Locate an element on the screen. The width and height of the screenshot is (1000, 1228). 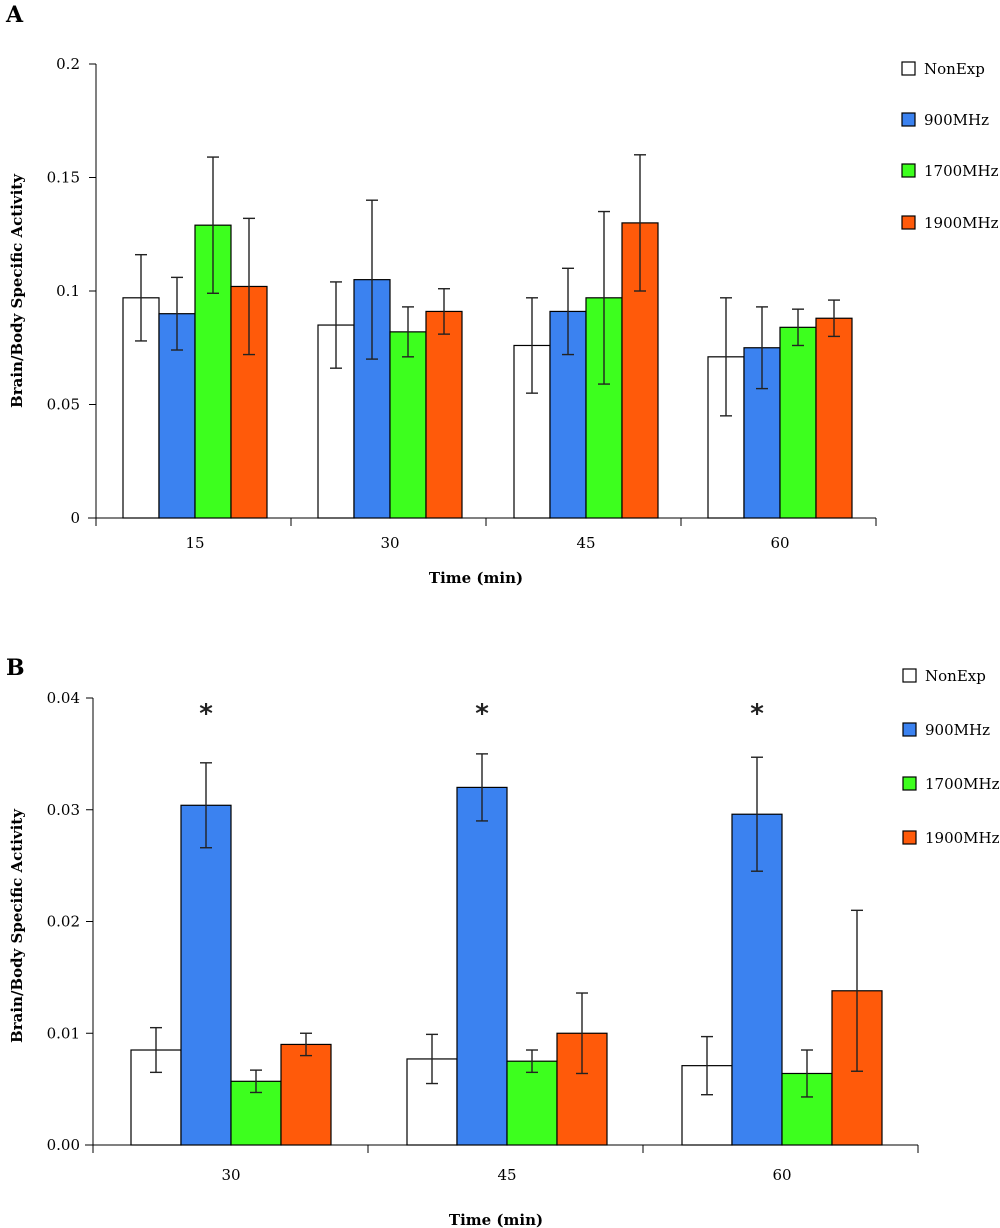
y-tick-label: 0.00 is located at coordinates (63, 1145).